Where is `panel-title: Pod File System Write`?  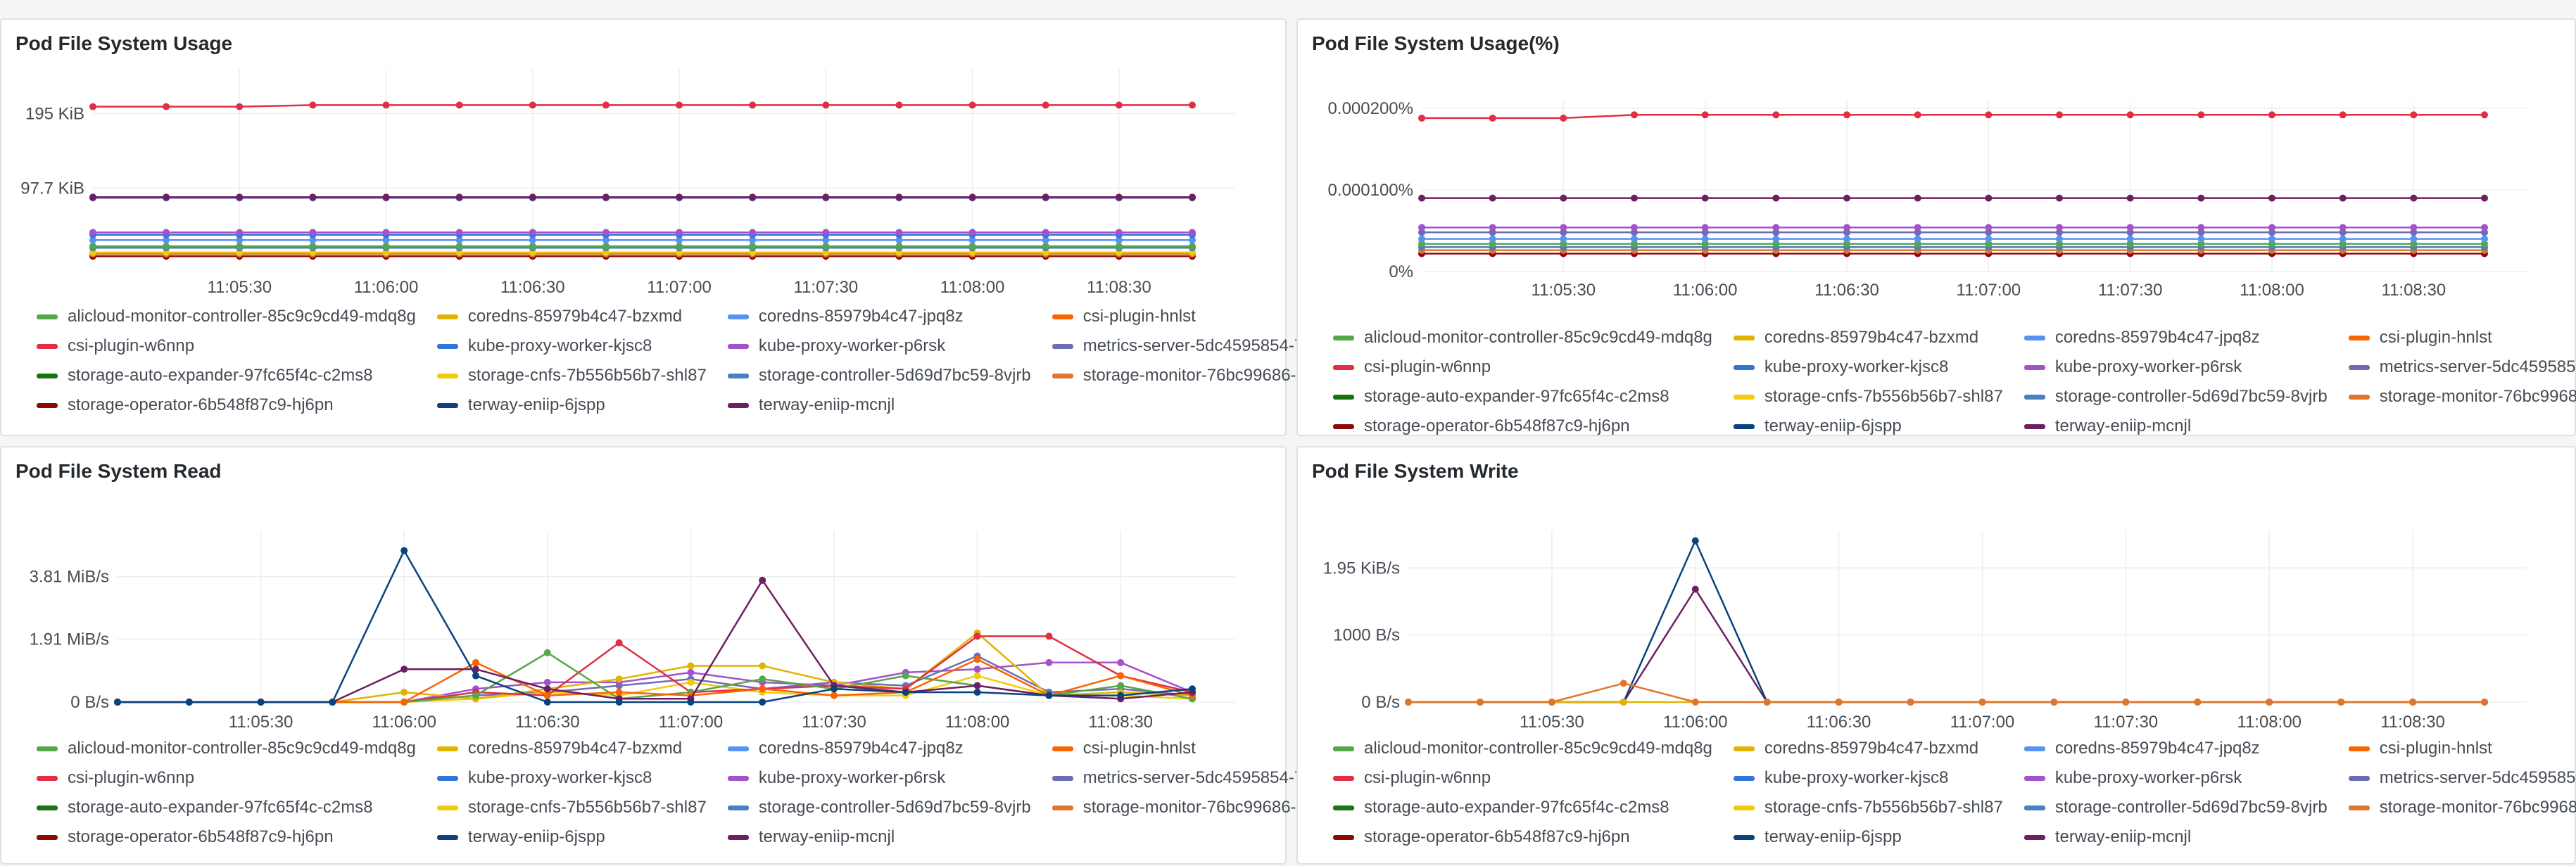 panel-title: Pod File System Write is located at coordinates (1415, 471).